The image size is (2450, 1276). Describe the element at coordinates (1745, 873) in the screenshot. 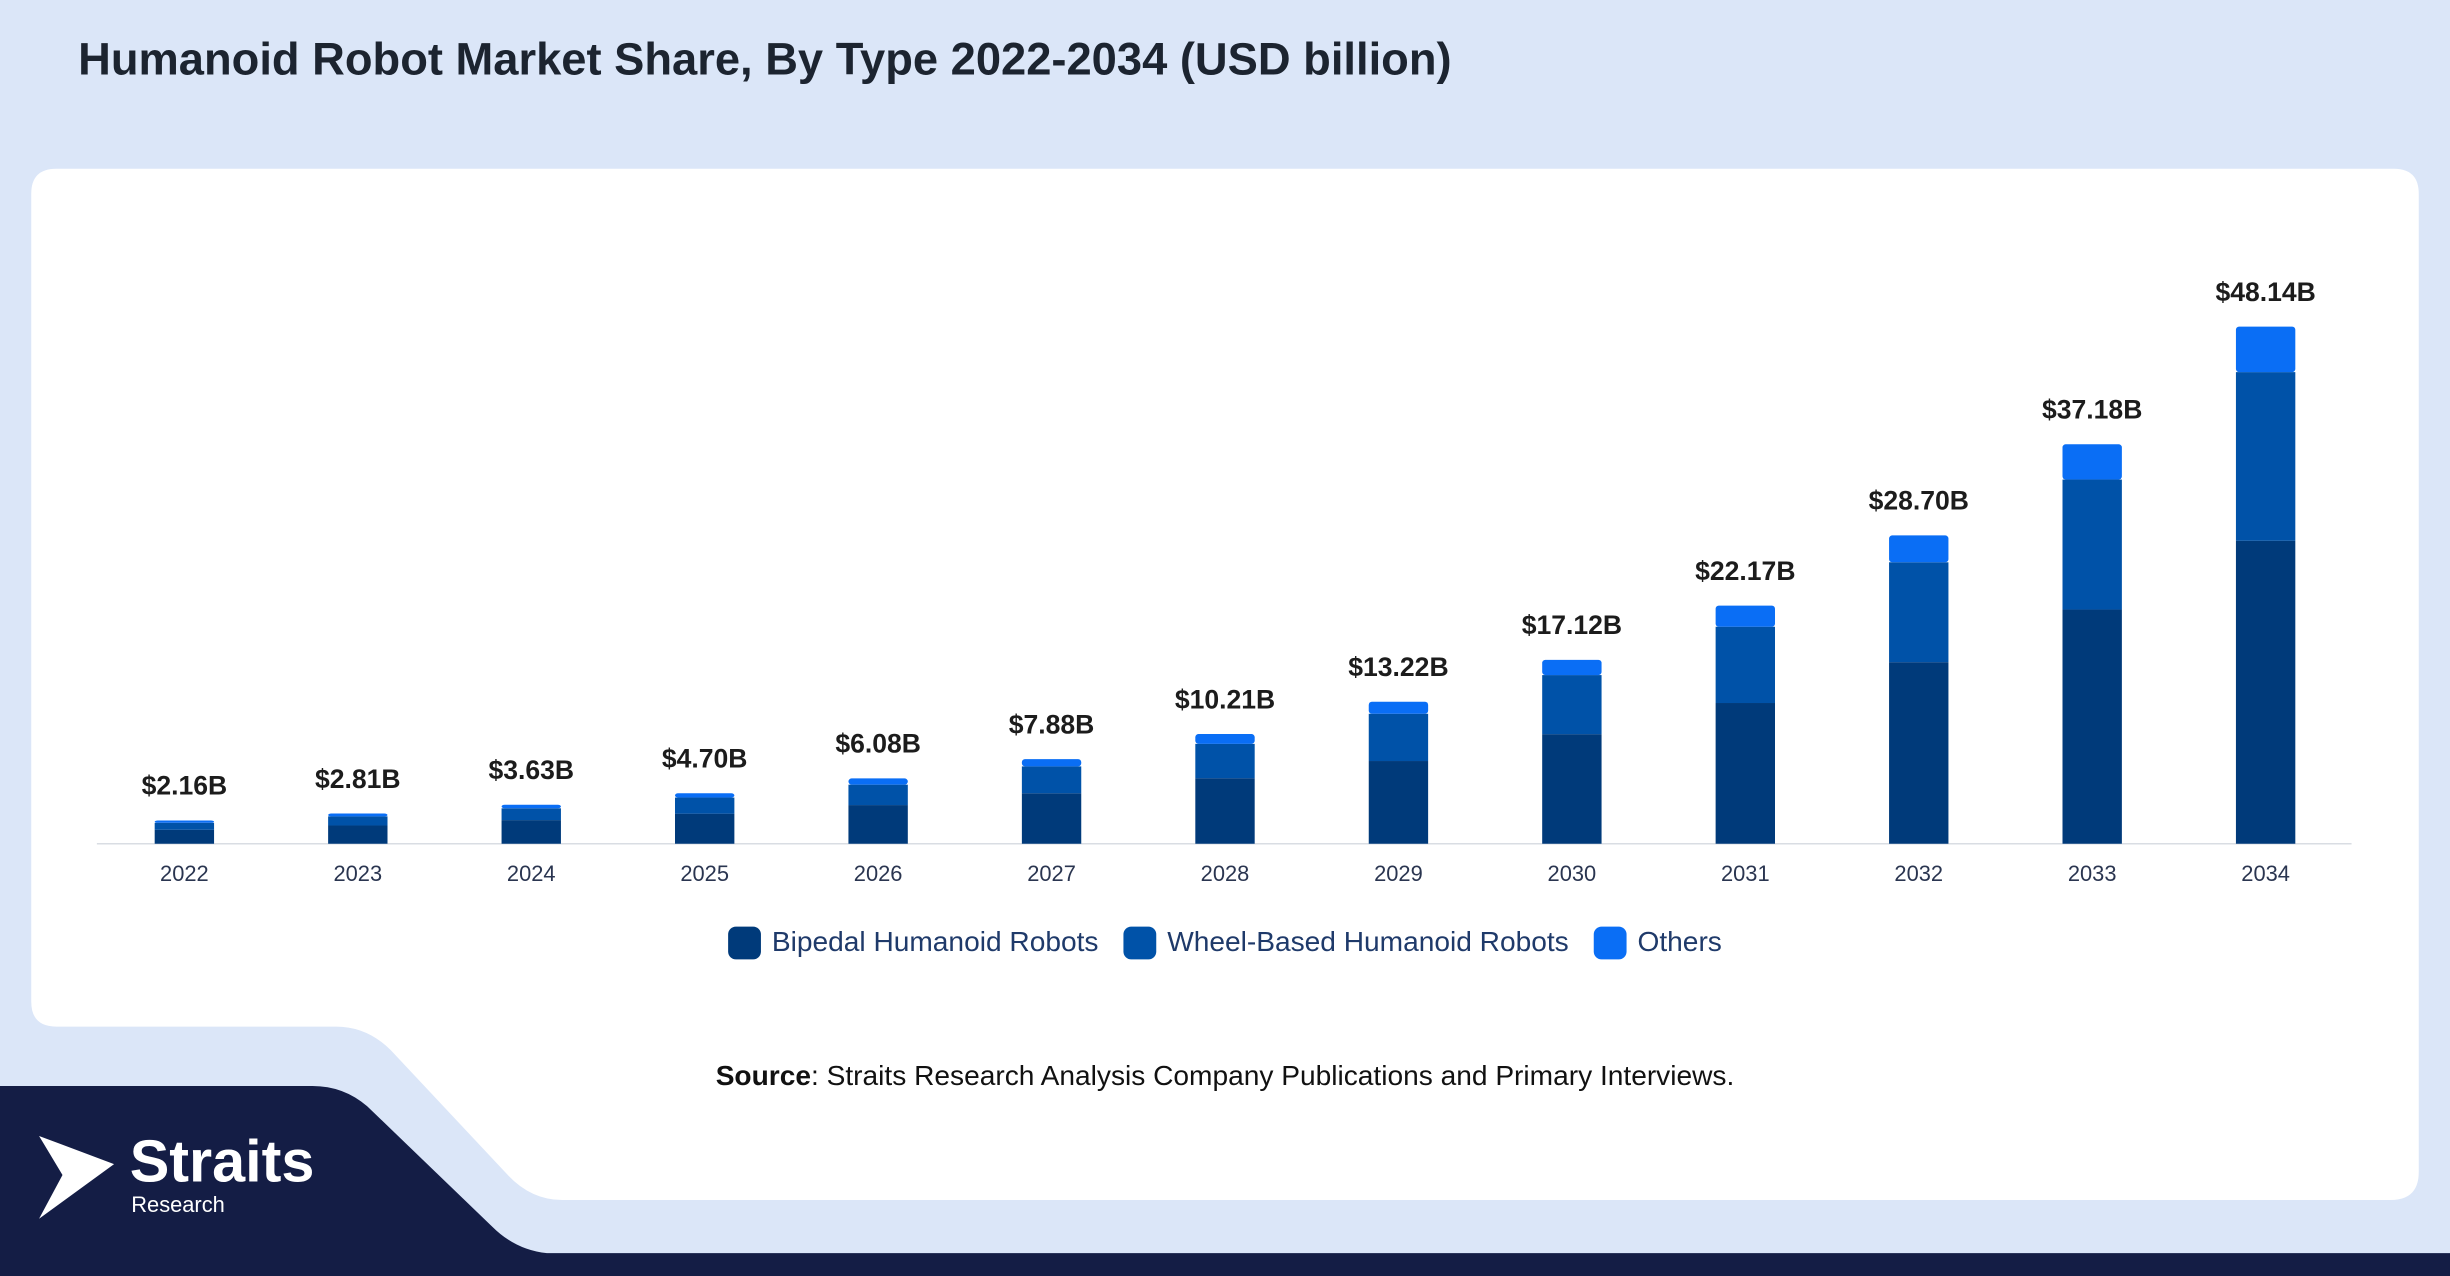

I see `x-tick-label: 2031` at that location.